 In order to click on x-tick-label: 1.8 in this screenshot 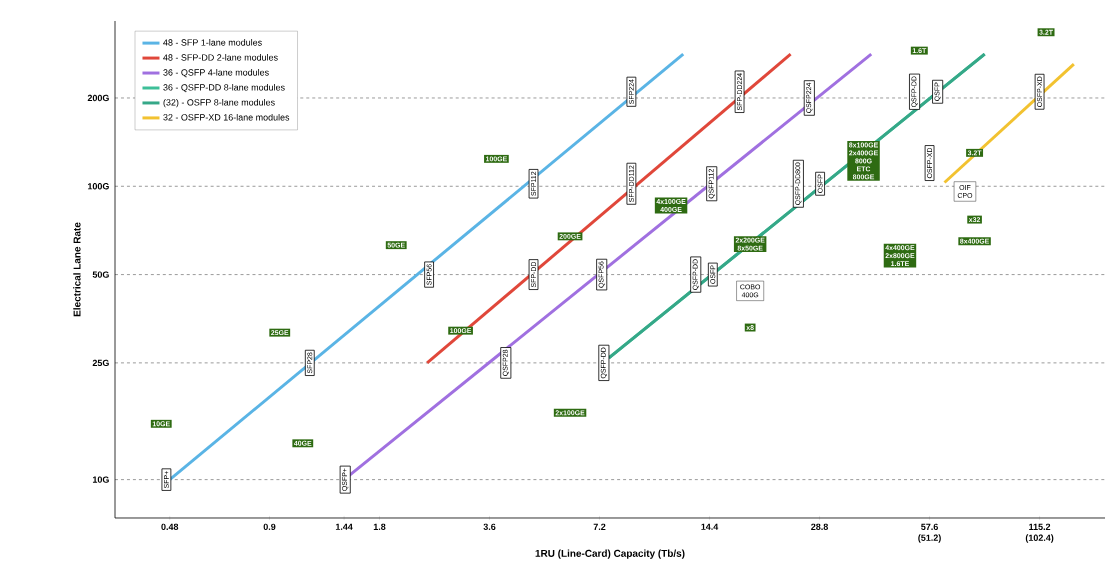, I will do `click(379, 526)`.